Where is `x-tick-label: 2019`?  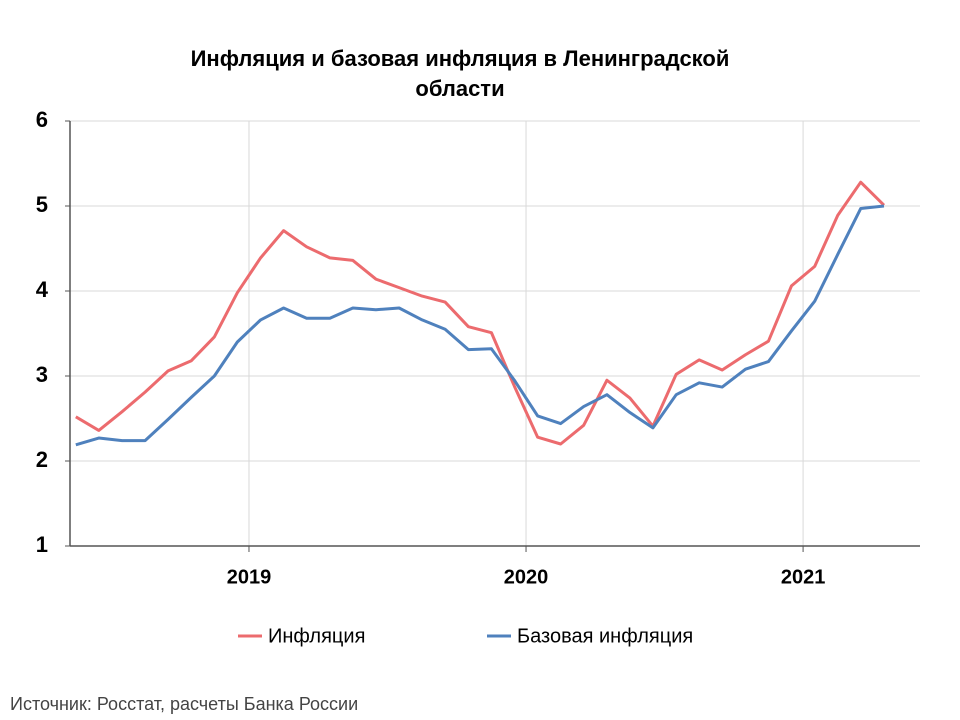
x-tick-label: 2019 is located at coordinates (249, 577).